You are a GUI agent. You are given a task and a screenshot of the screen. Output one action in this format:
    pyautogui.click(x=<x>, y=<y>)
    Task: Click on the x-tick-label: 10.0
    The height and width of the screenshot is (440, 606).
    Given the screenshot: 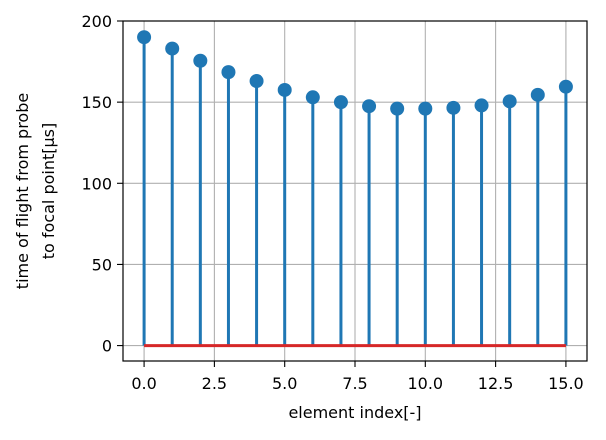 What is the action you would take?
    pyautogui.click(x=425, y=383)
    